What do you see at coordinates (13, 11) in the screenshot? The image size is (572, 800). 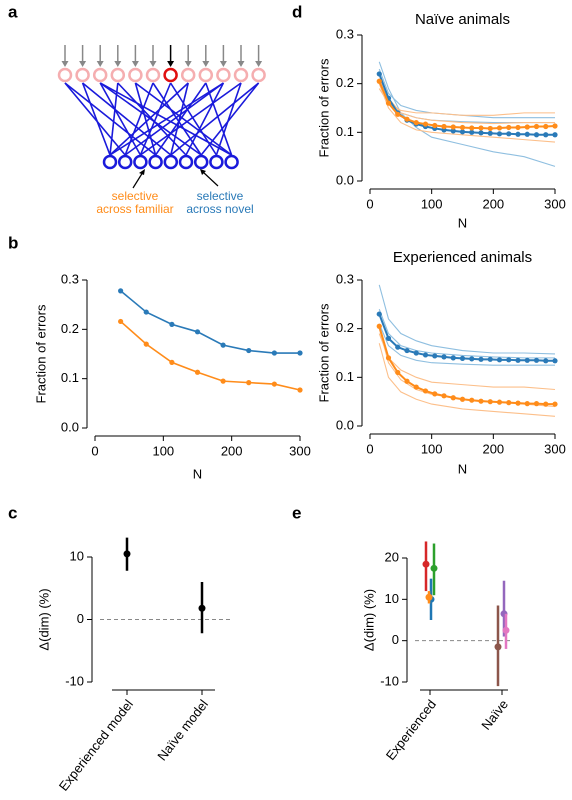 I see `panel-label: a` at bounding box center [13, 11].